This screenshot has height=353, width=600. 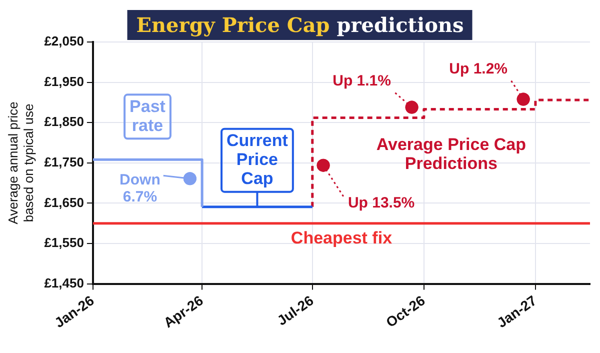 What do you see at coordinates (20, 163) in the screenshot?
I see `y-axis-title: Average annual price based on typical use` at bounding box center [20, 163].